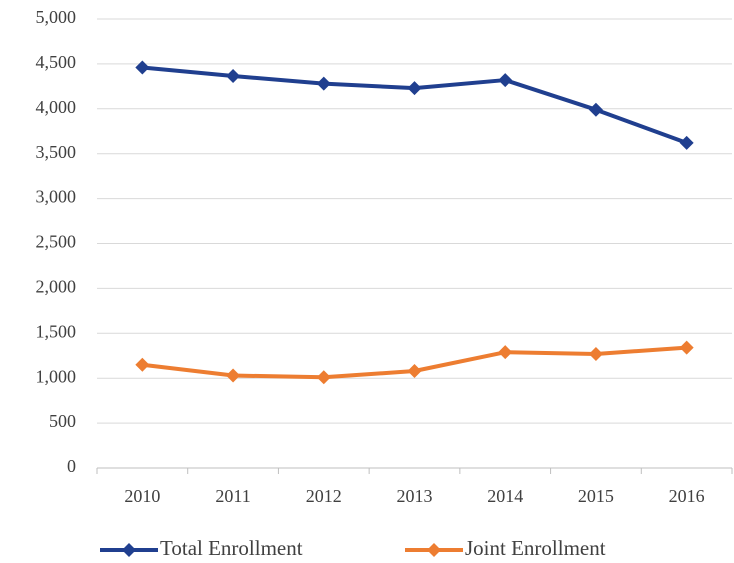  What do you see at coordinates (62, 421) in the screenshot?
I see `y-tick-label: 500` at bounding box center [62, 421].